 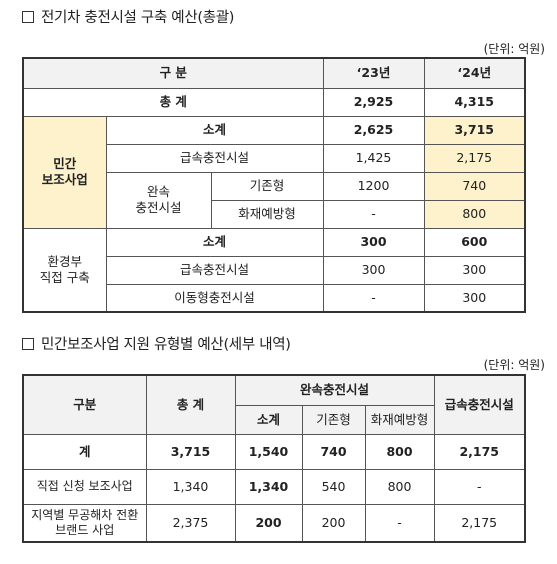 I want to click on table-row: 급속충전시설 1,425 2,175, so click(x=274, y=158).